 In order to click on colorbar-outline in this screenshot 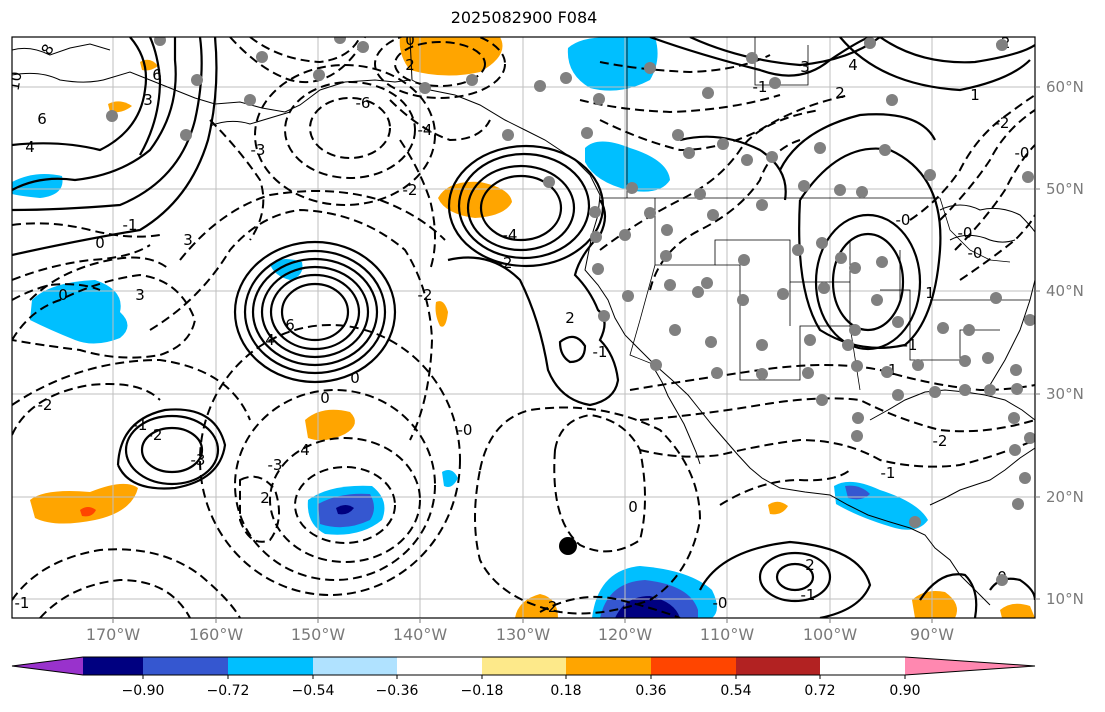, I will do `click(523, 666)`.